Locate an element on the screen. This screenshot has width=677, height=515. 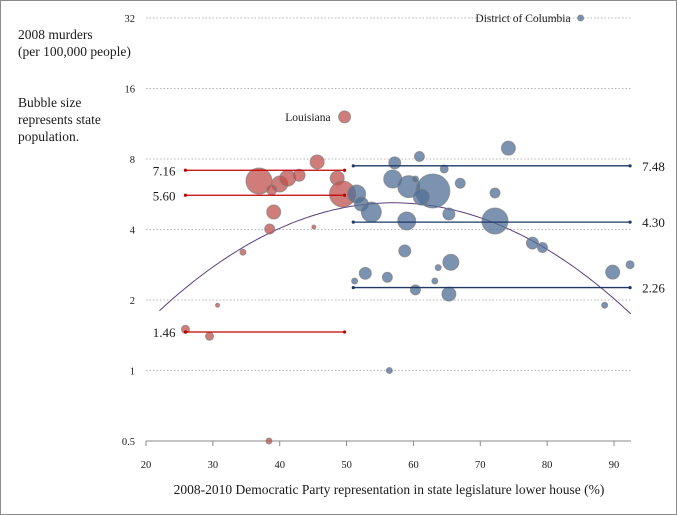
x-tick-label: 20 is located at coordinates (146, 465).